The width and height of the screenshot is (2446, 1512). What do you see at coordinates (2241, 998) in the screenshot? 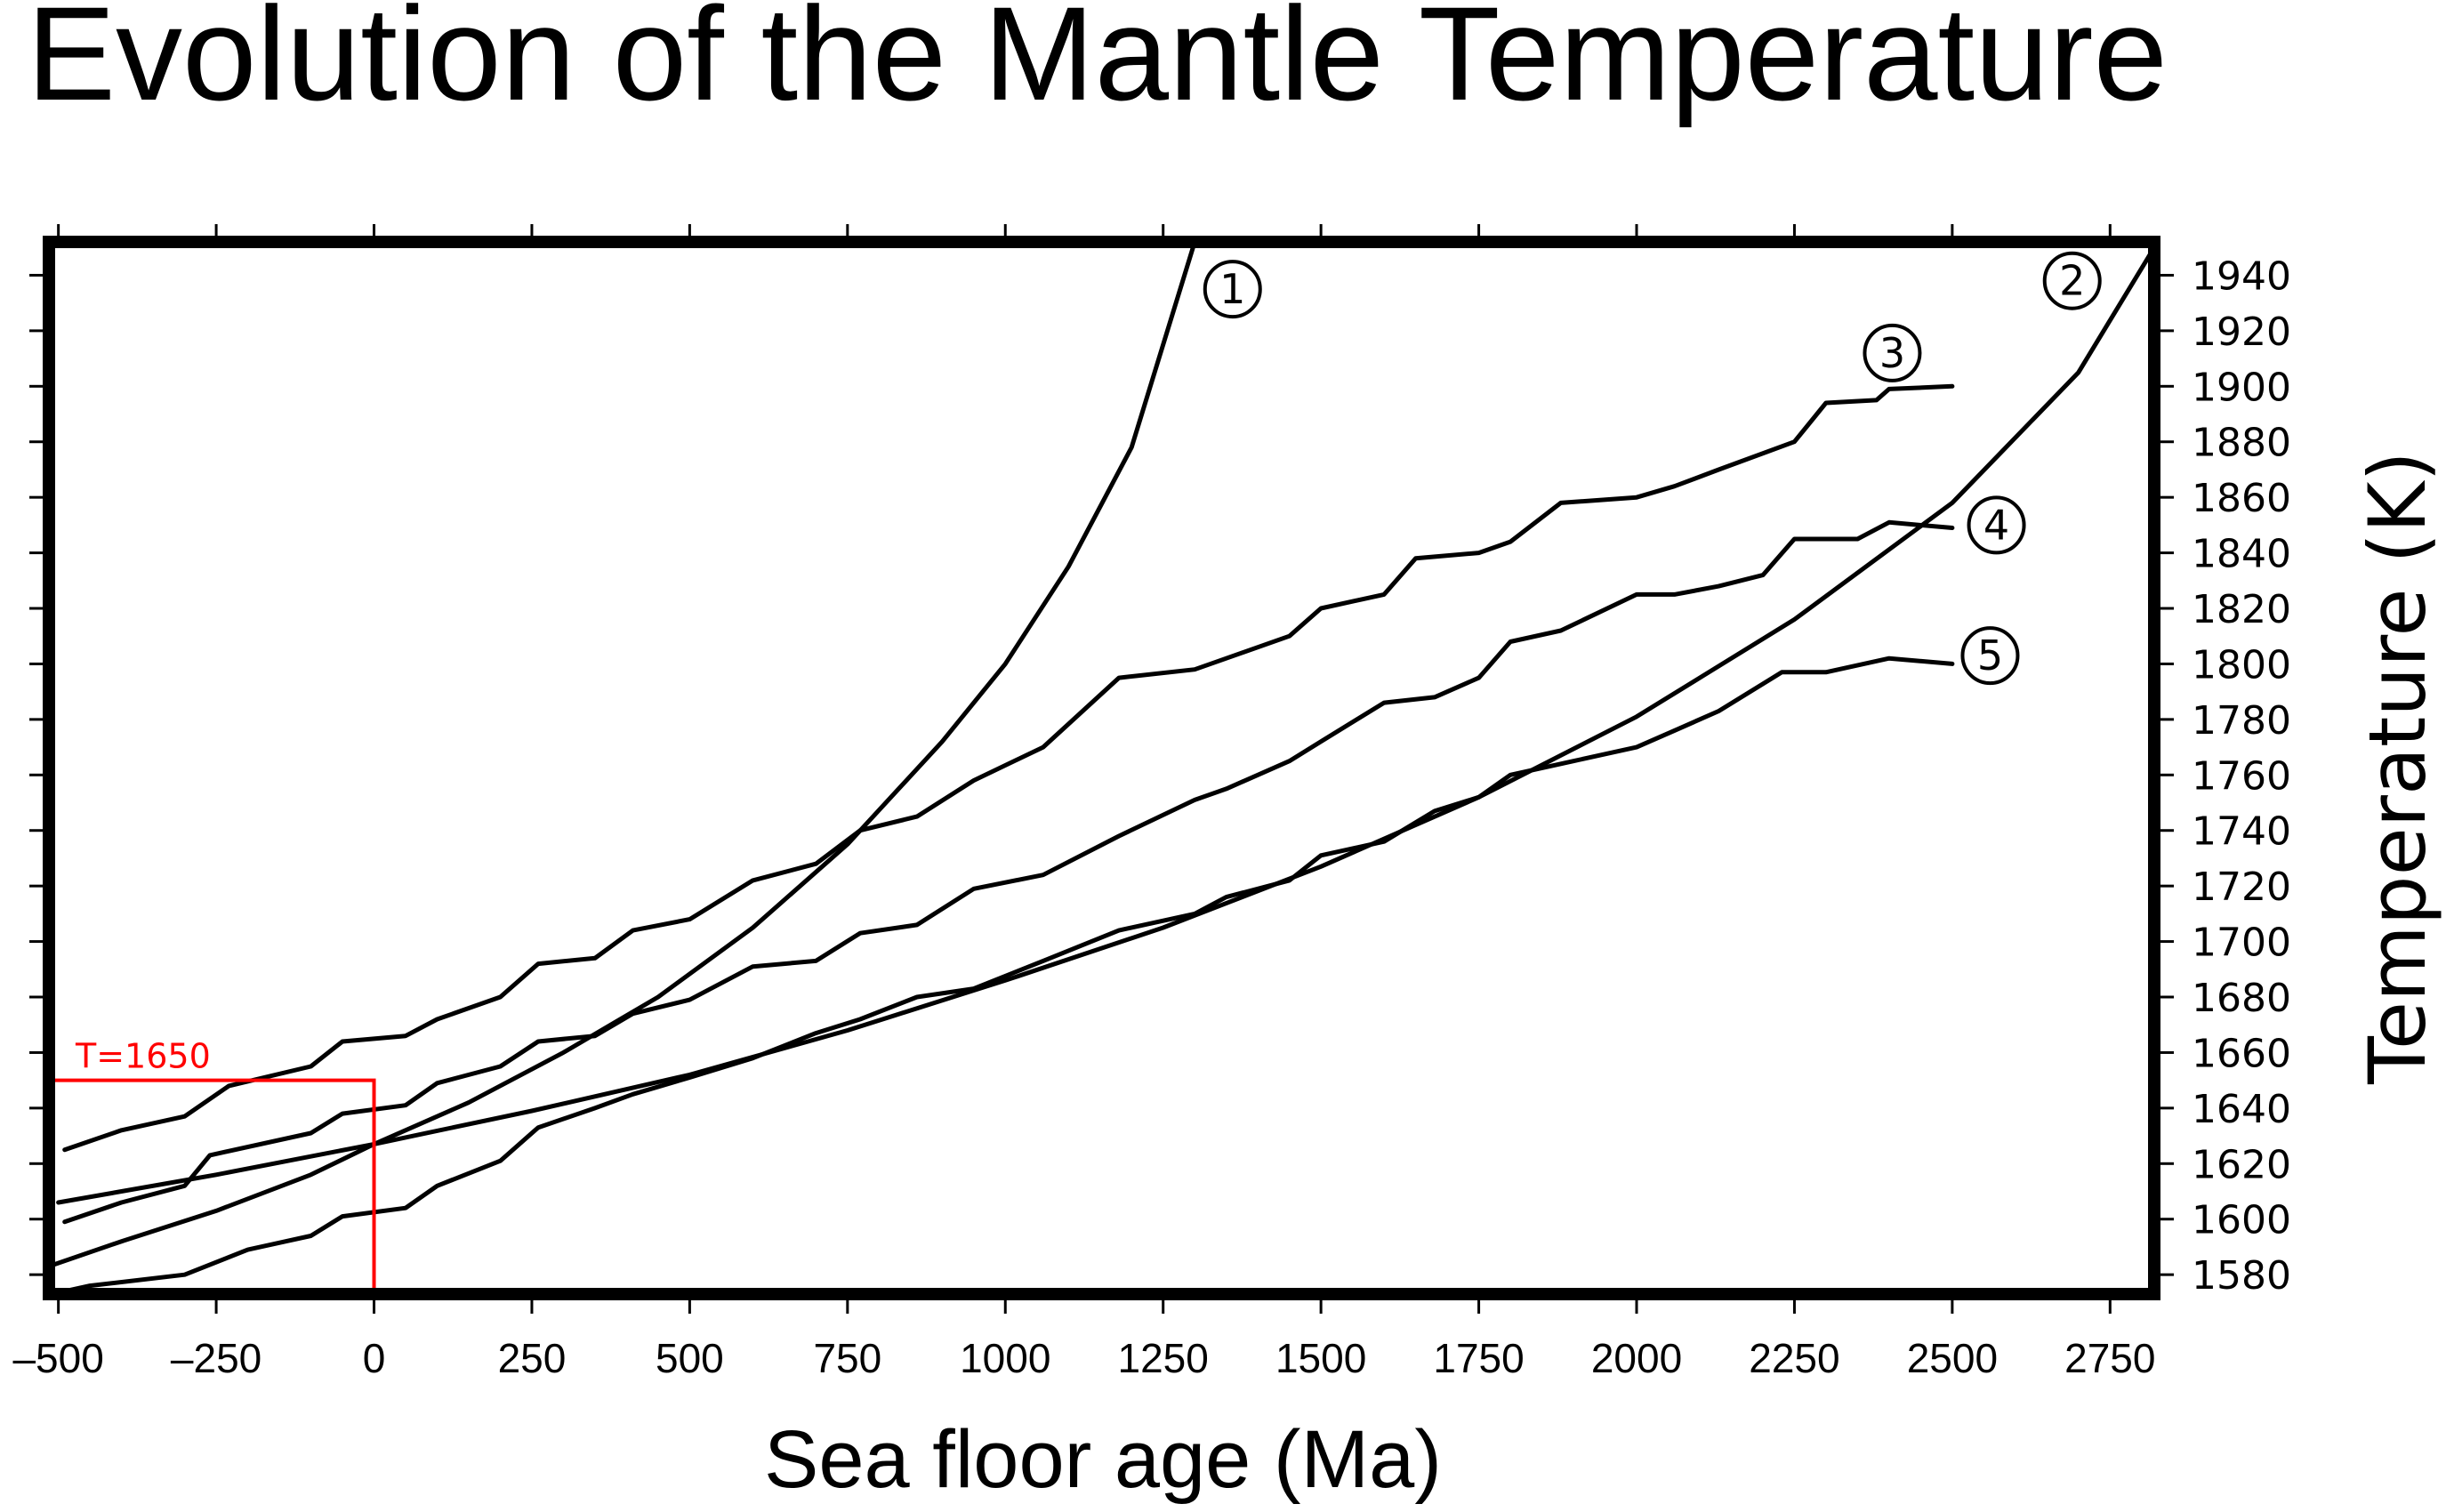
I see `y-tick-label: 1680` at bounding box center [2241, 998].